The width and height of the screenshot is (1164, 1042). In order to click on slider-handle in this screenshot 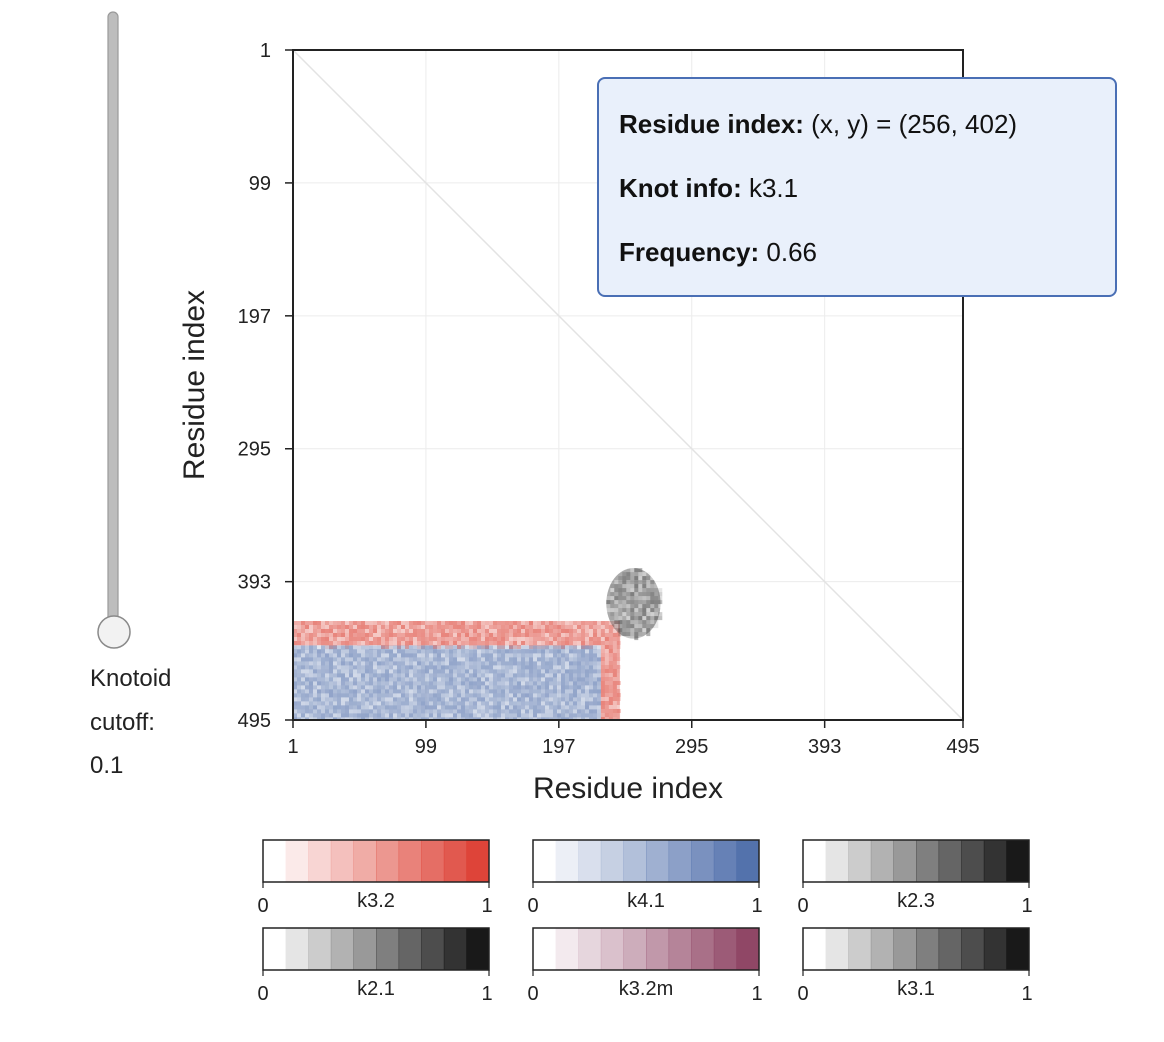, I will do `click(114, 632)`.